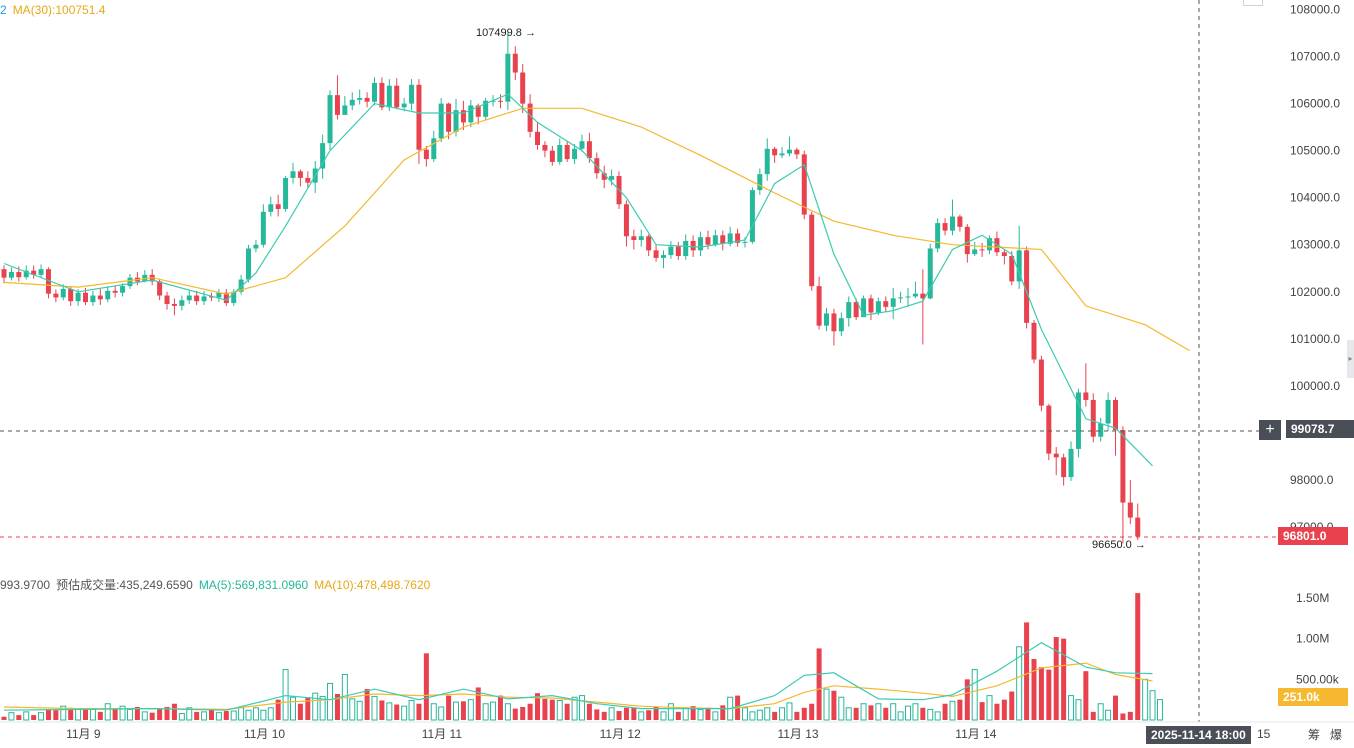 This screenshot has width=1354, height=748. I want to click on crosshair-time-tag: 2025-11-14 18:00, so click(1198, 735).